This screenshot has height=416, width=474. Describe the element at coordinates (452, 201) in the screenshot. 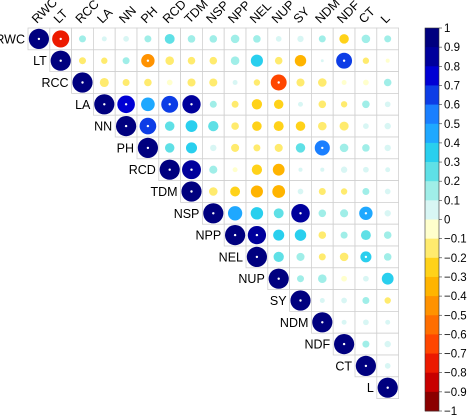

I see `colorbar-tick-label: 0.1` at that location.